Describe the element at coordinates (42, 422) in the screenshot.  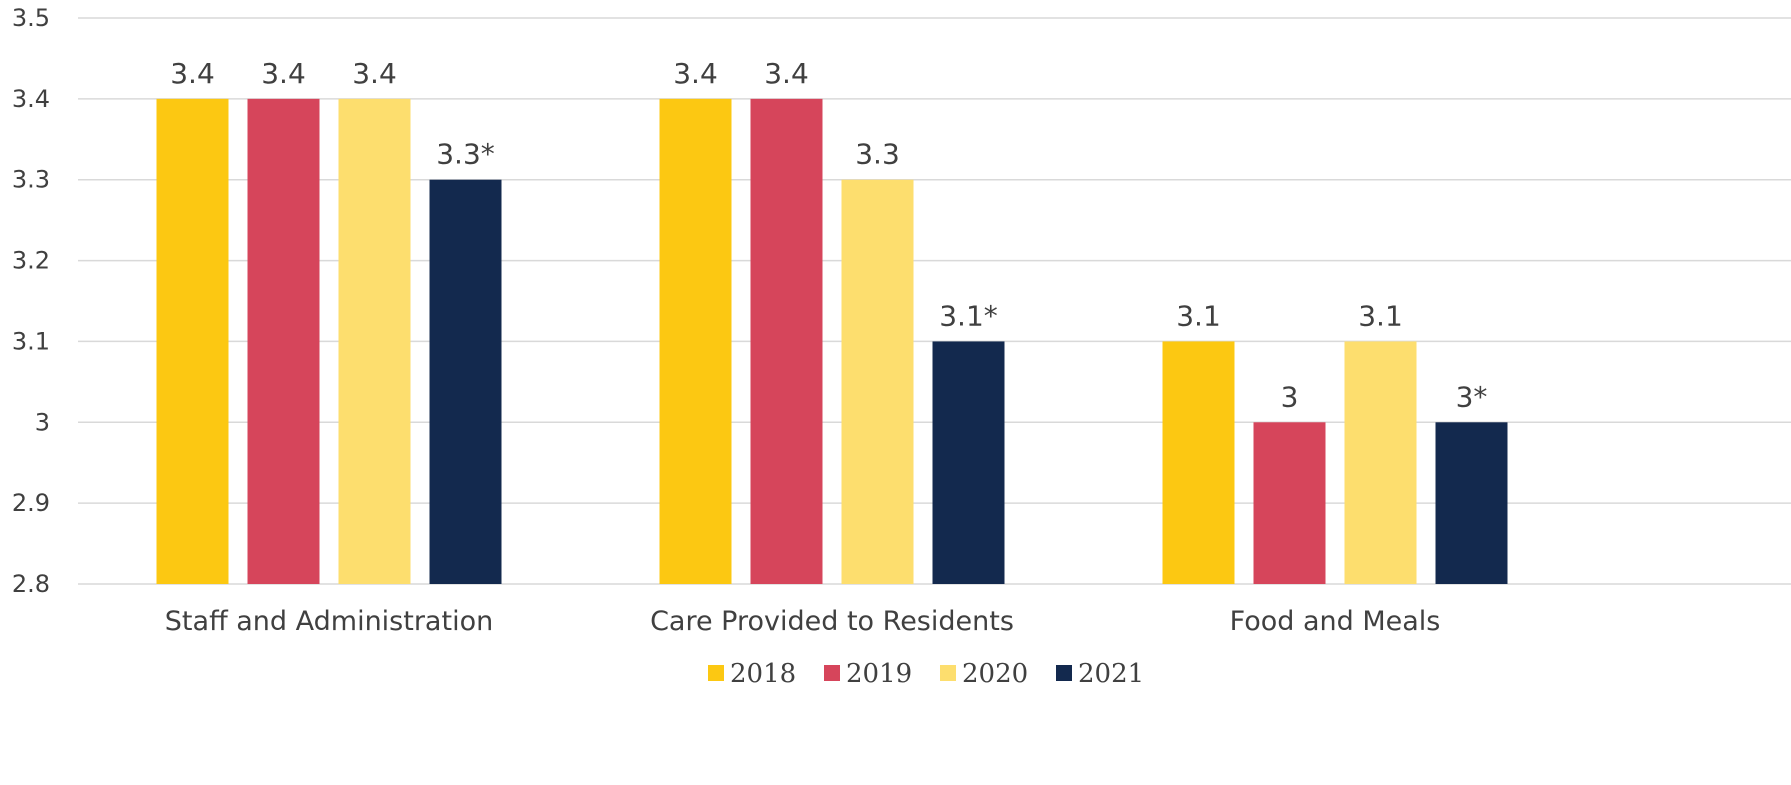
I see `y-tick-label: 3` at that location.